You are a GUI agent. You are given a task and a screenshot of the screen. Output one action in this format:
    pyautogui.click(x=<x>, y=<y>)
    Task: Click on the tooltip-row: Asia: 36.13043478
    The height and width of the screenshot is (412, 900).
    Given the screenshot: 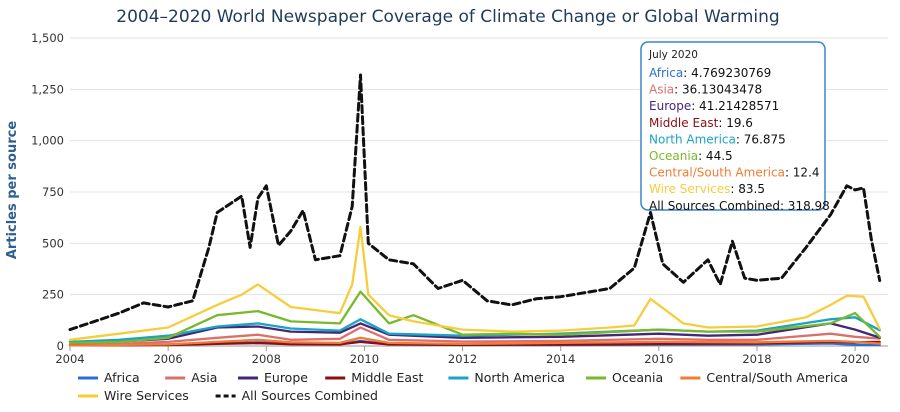 What is the action you would take?
    pyautogui.click(x=705, y=90)
    